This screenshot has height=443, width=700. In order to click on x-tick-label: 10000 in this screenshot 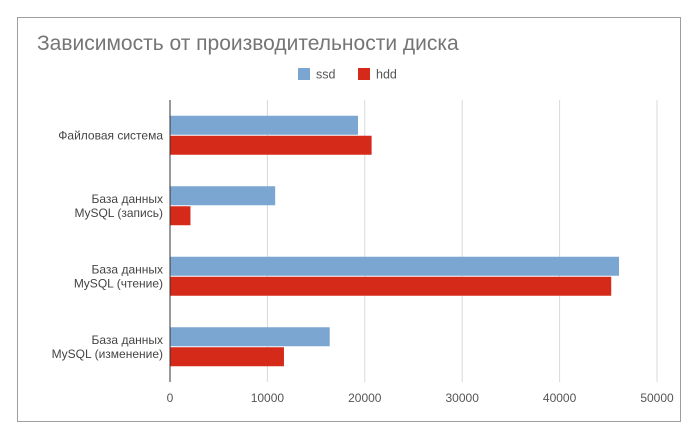, I will do `click(268, 398)`.